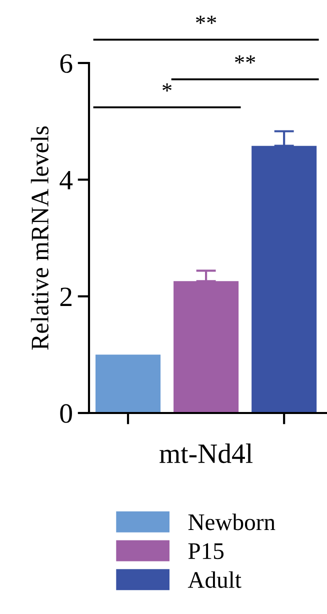 Image resolution: width=327 pixels, height=614 pixels. I want to click on y-tick-label: 0, so click(66, 413).